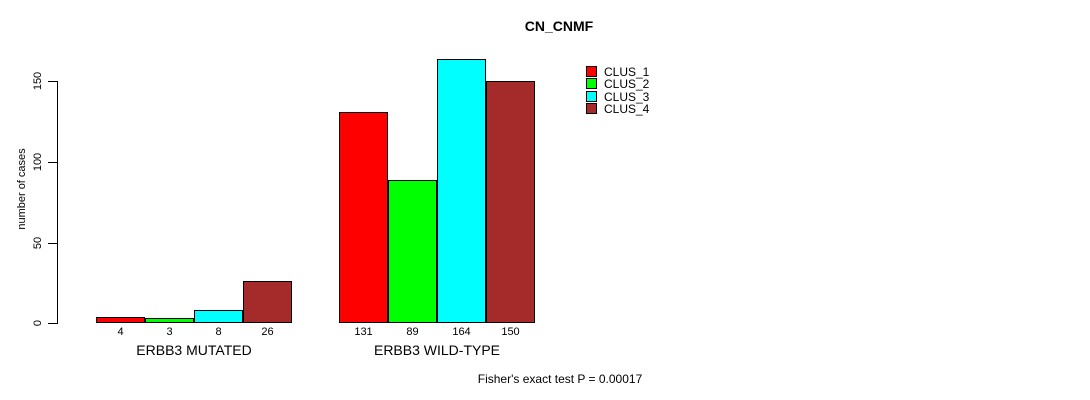  I want to click on fisher-test-annotation: Fisher's exact test P = 0.00017, so click(560, 379).